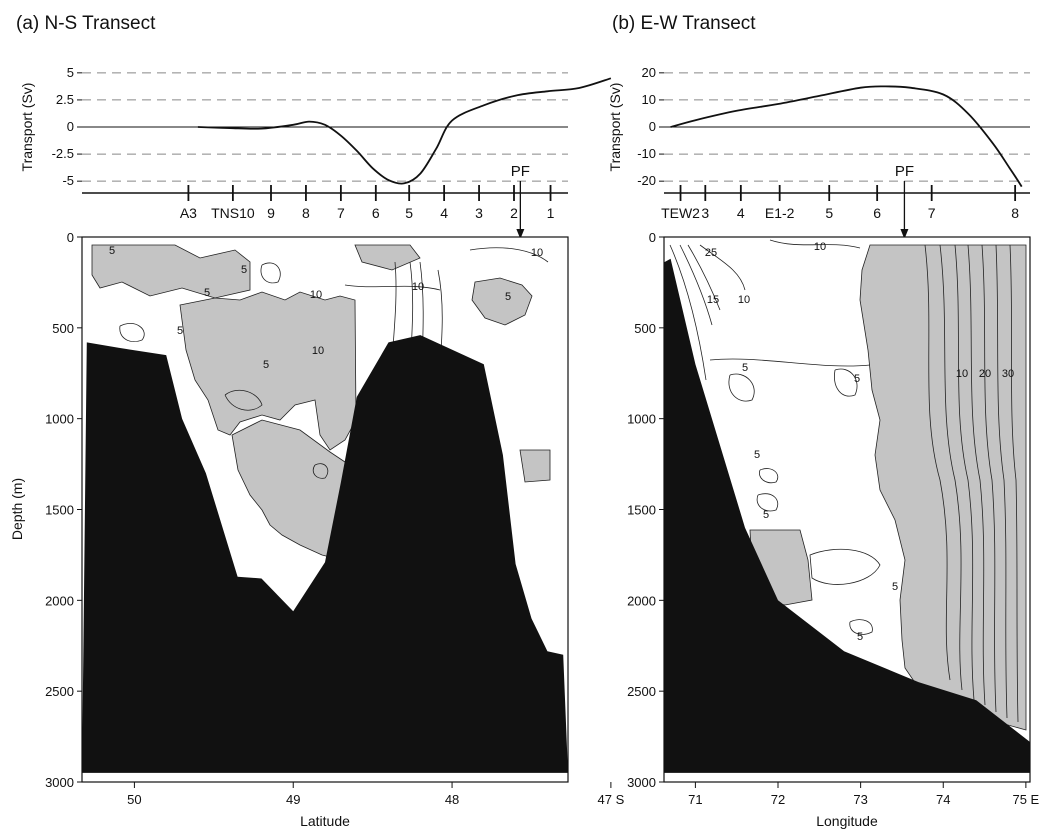  What do you see at coordinates (404, 131) in the screenshot?
I see `panel-a-transport-line` at bounding box center [404, 131].